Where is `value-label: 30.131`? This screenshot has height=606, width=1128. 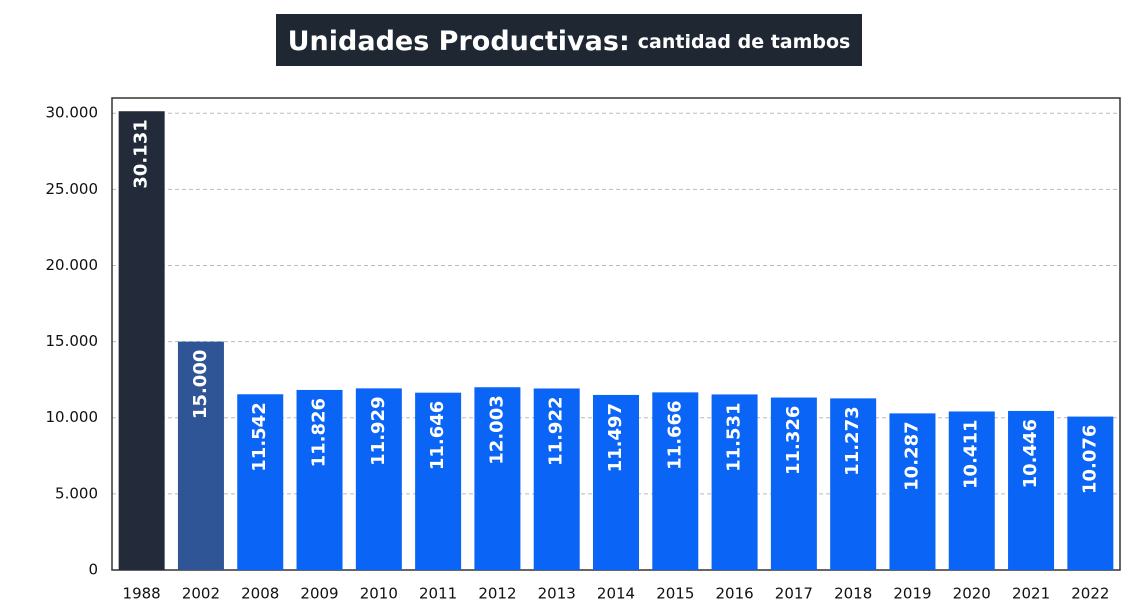
value-label: 30.131 is located at coordinates (141, 153).